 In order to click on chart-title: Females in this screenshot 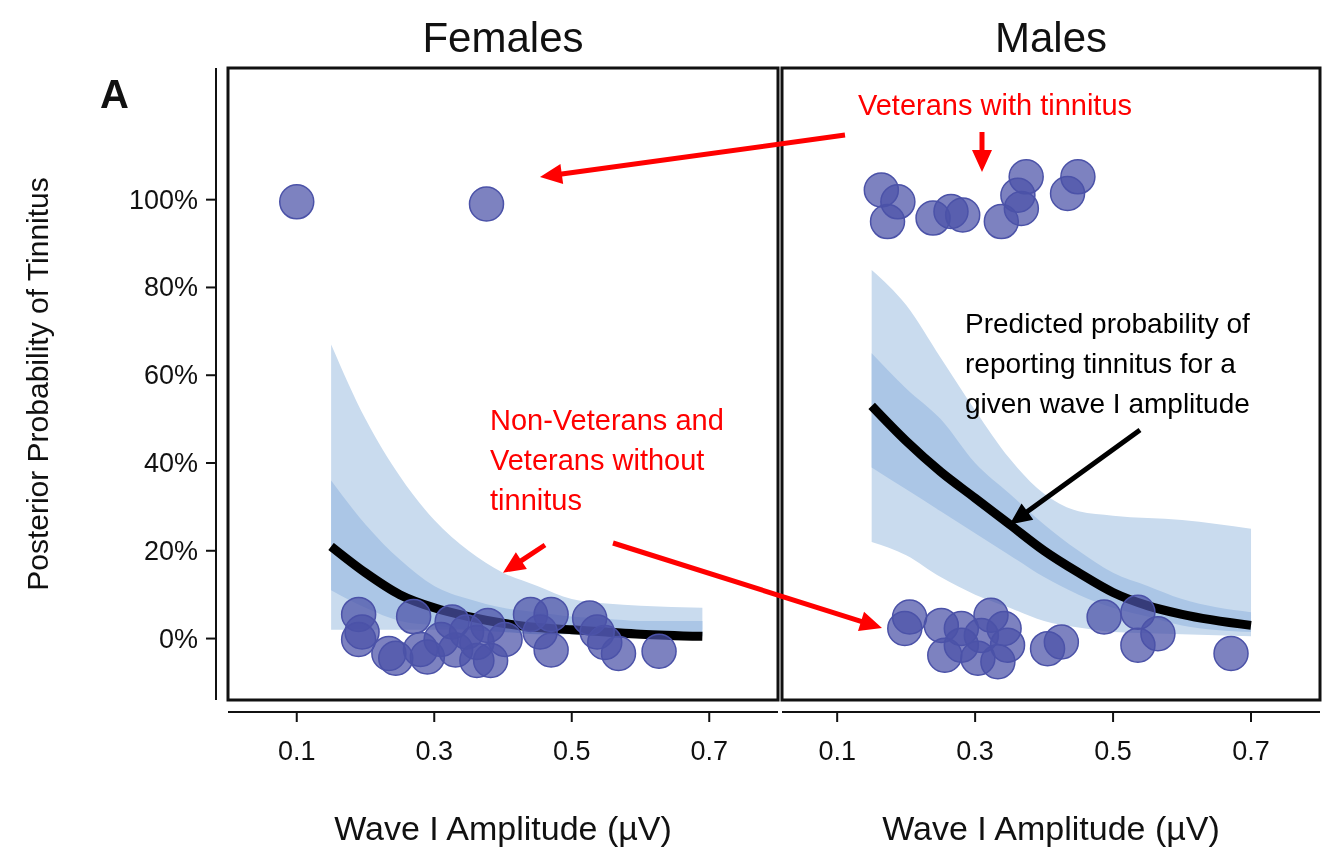, I will do `click(503, 37)`.